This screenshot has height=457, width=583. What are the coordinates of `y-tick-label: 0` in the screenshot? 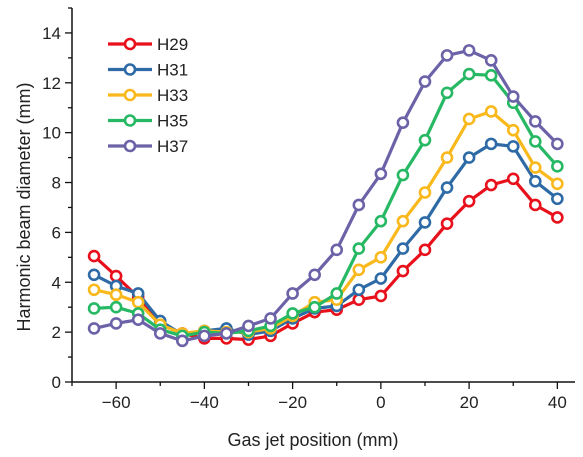 It's located at (56, 382).